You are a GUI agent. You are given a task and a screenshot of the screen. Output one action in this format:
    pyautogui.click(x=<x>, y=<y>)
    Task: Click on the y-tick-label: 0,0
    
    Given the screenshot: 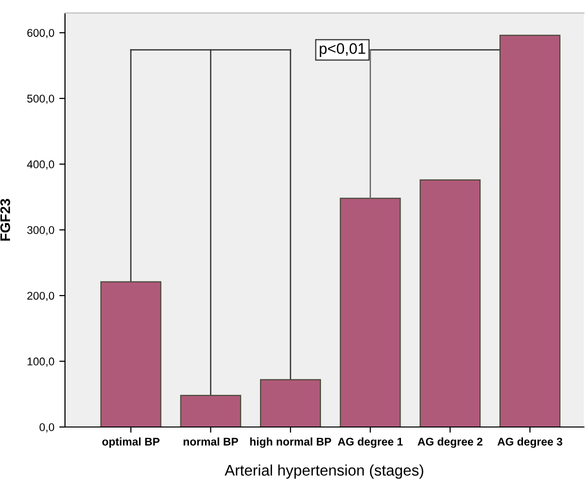 What is the action you would take?
    pyautogui.click(x=47, y=427)
    